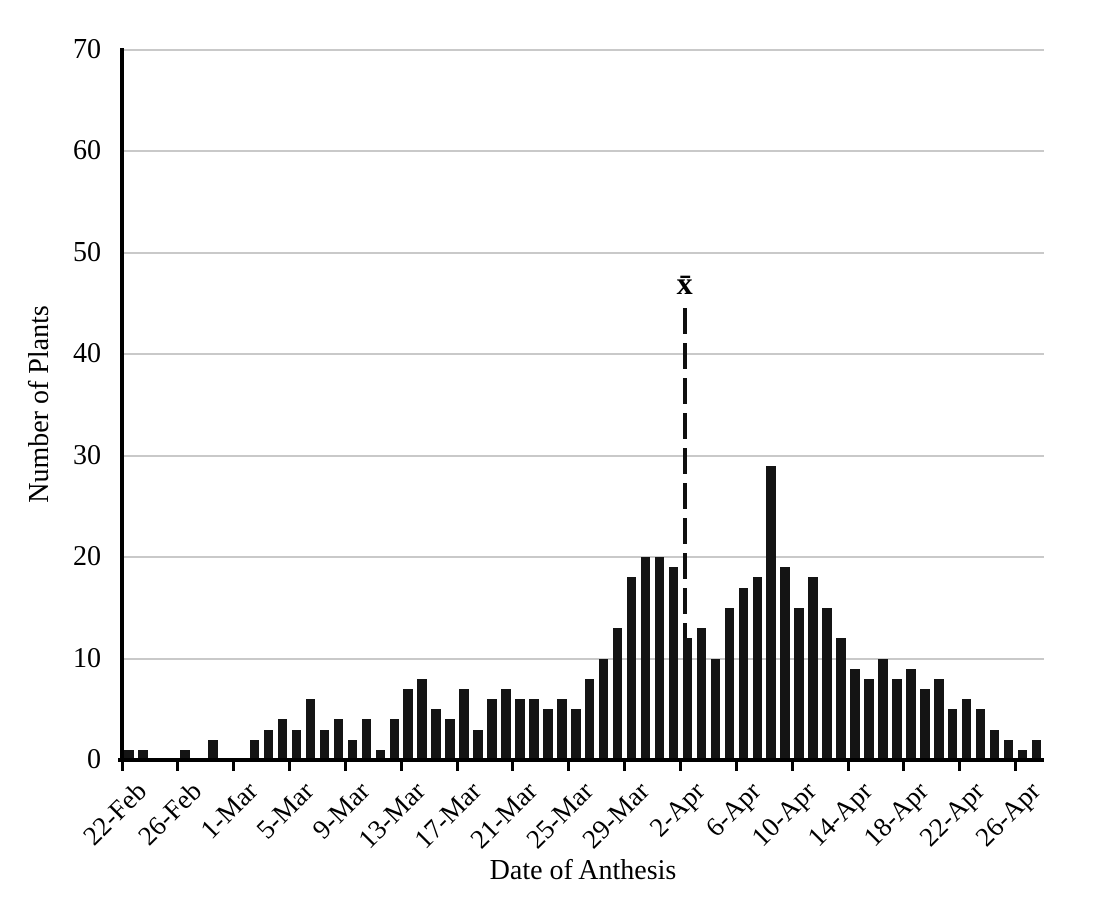  I want to click on y-tick-label: 10, so click(87, 658).